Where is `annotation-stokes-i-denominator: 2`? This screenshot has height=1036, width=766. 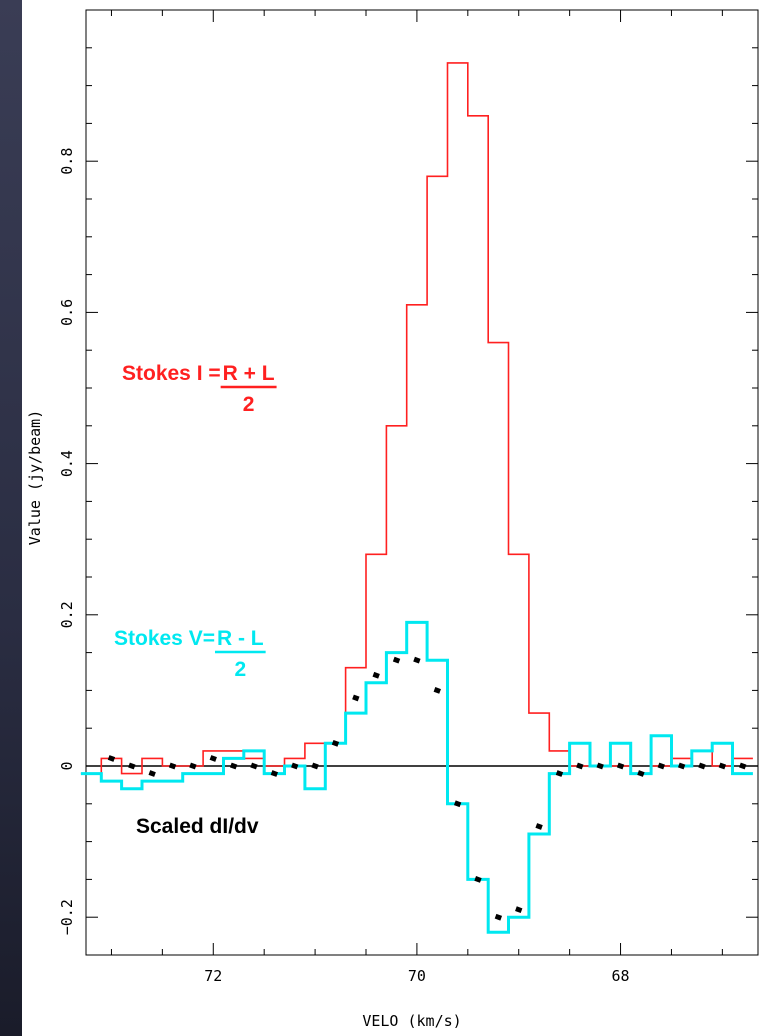
annotation-stokes-i-denominator: 2 is located at coordinates (249, 404).